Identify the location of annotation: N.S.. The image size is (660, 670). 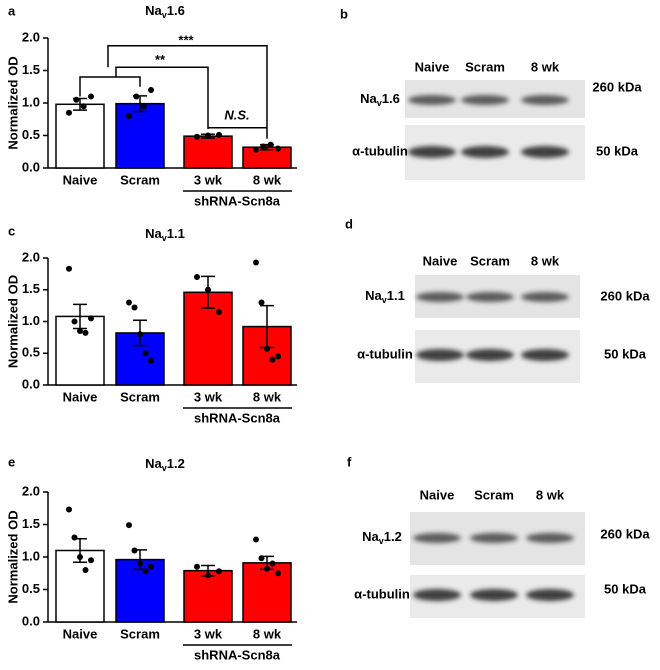
(236, 114).